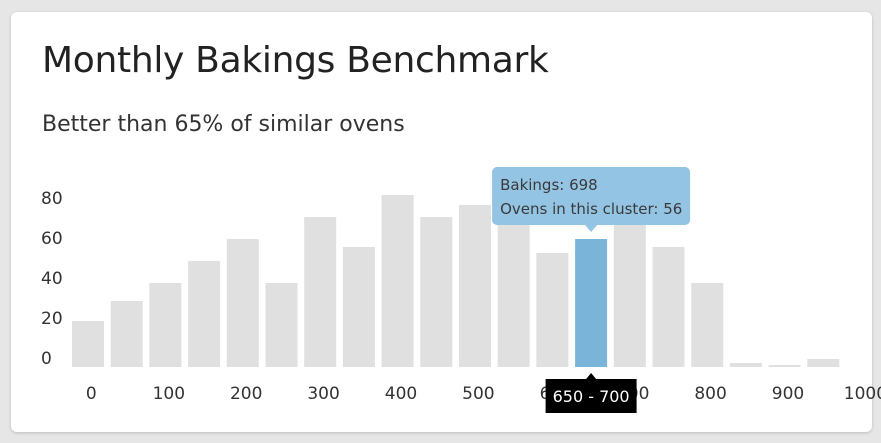 The height and width of the screenshot is (443, 881). I want to click on selected-bin-label: 650 - 700, so click(591, 393).